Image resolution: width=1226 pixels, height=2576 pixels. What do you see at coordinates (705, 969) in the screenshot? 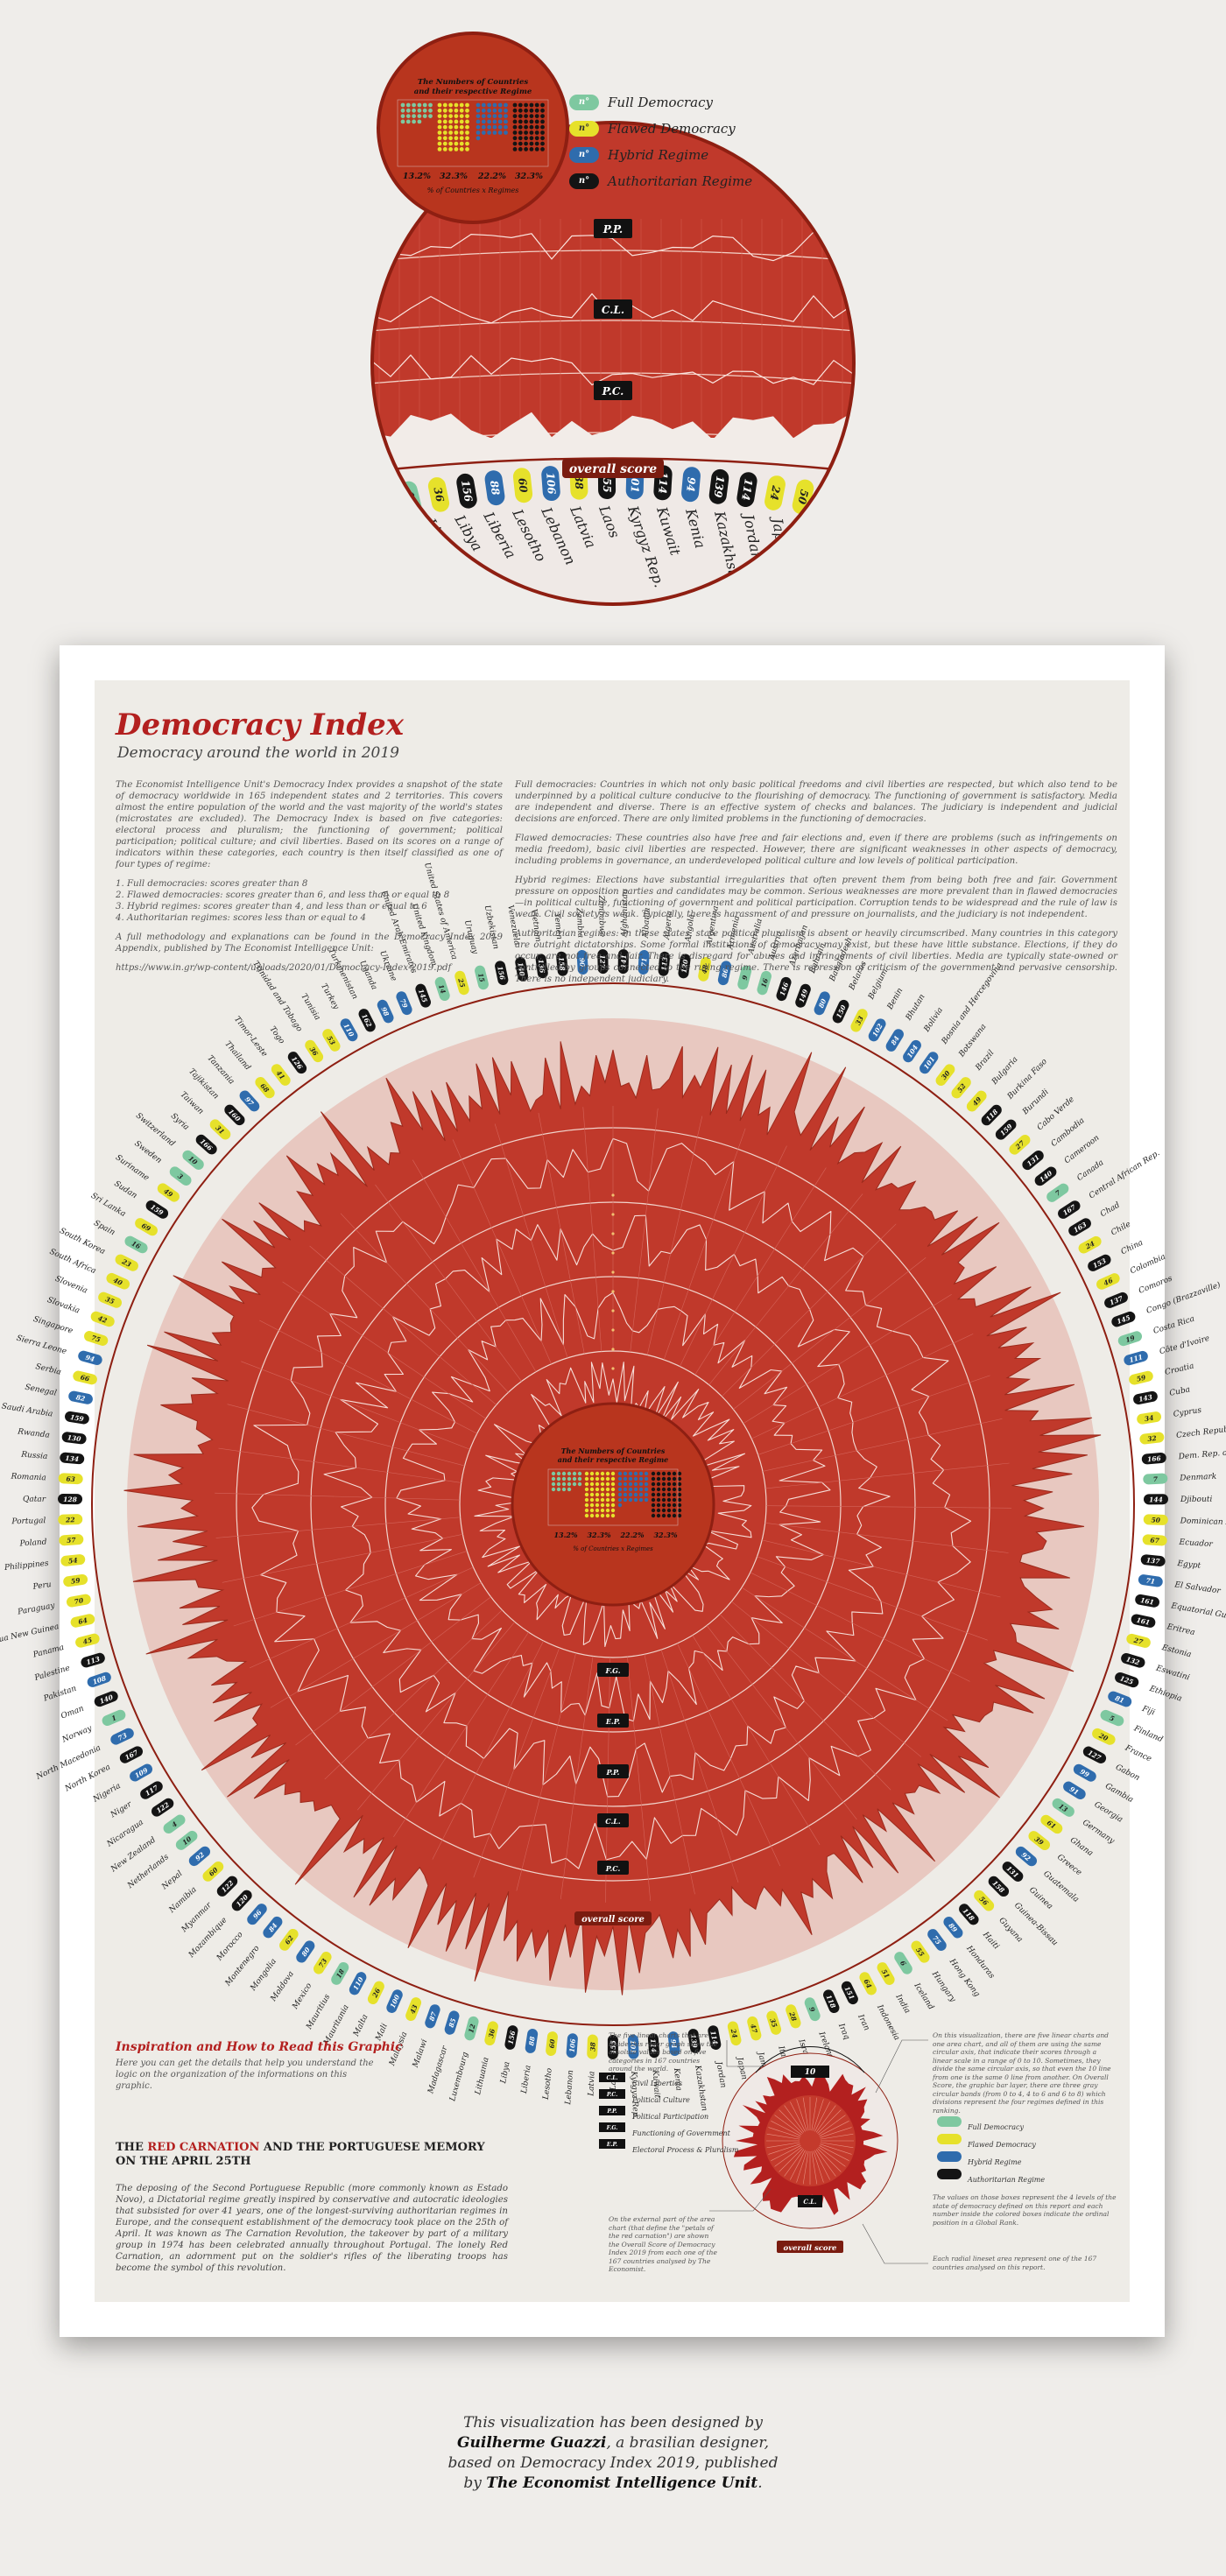
I see `country-rank-rot: 48` at bounding box center [705, 969].